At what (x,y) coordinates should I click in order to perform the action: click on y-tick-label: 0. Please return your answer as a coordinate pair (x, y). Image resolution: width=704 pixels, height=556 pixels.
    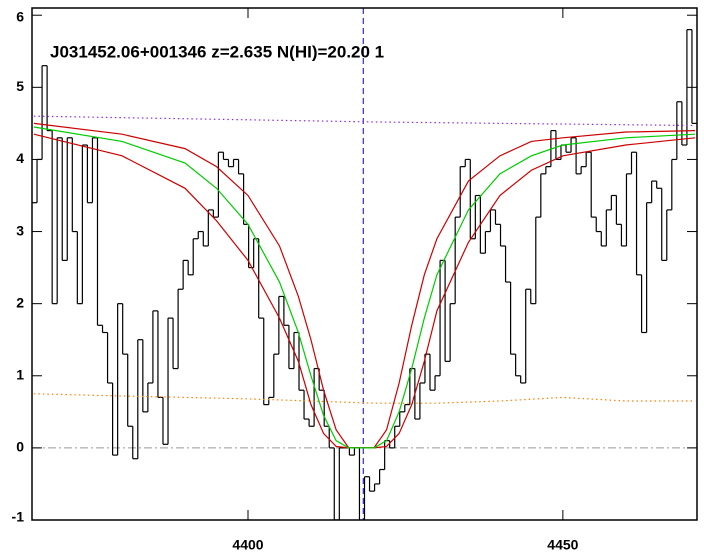
    Looking at the image, I should click on (20, 447).